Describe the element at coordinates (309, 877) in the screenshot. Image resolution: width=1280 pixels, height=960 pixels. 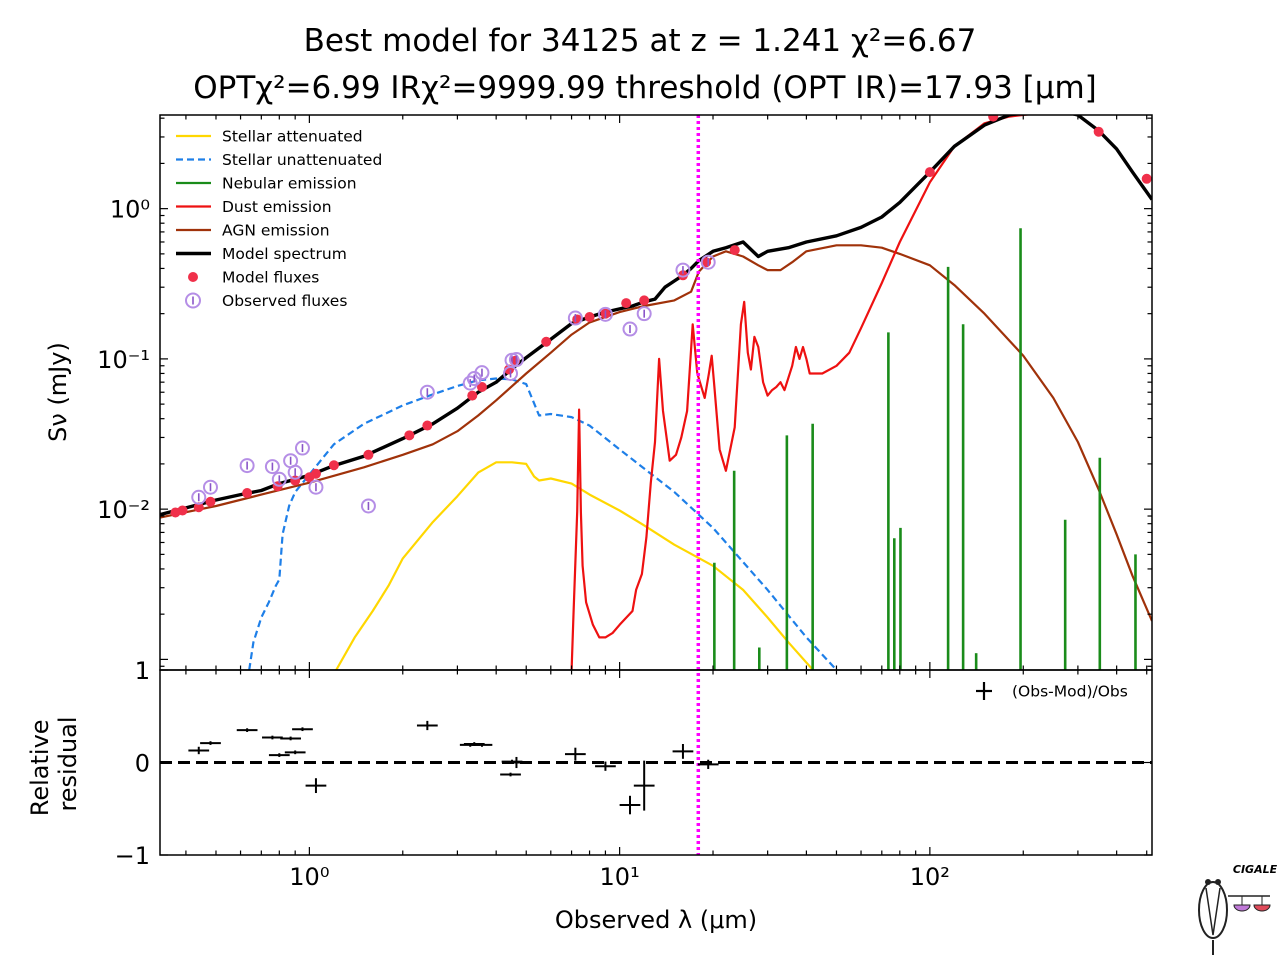
I see `x-tick-label: 10⁰` at that location.